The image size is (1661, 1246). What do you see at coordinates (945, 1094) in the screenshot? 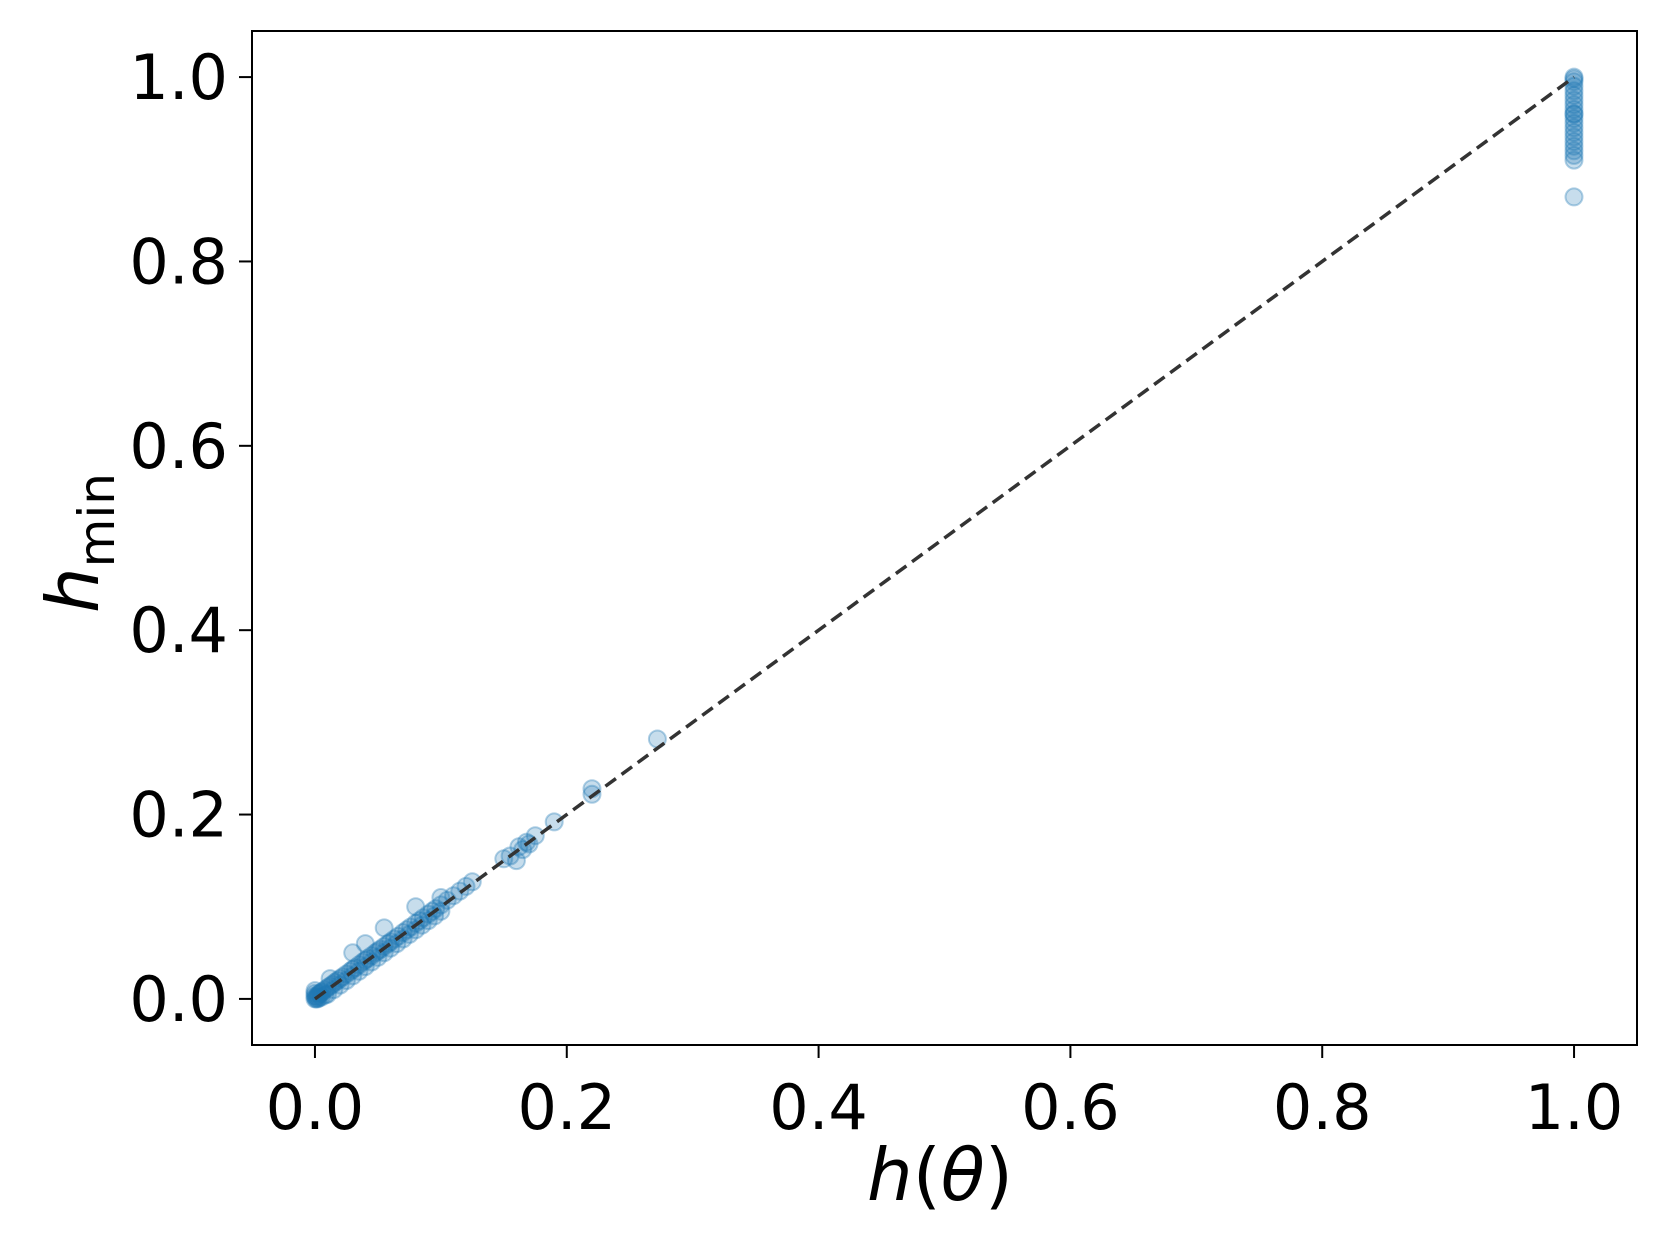
I see `x-axis-ticks: 0.0 0.2 0.4 0.6 0.8 1.0` at bounding box center [945, 1094].